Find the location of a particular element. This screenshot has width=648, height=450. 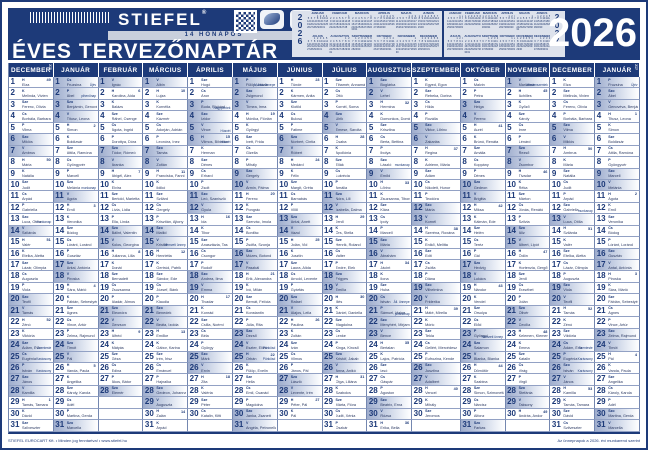

weekday-abbr: H is located at coordinates (157, 90).